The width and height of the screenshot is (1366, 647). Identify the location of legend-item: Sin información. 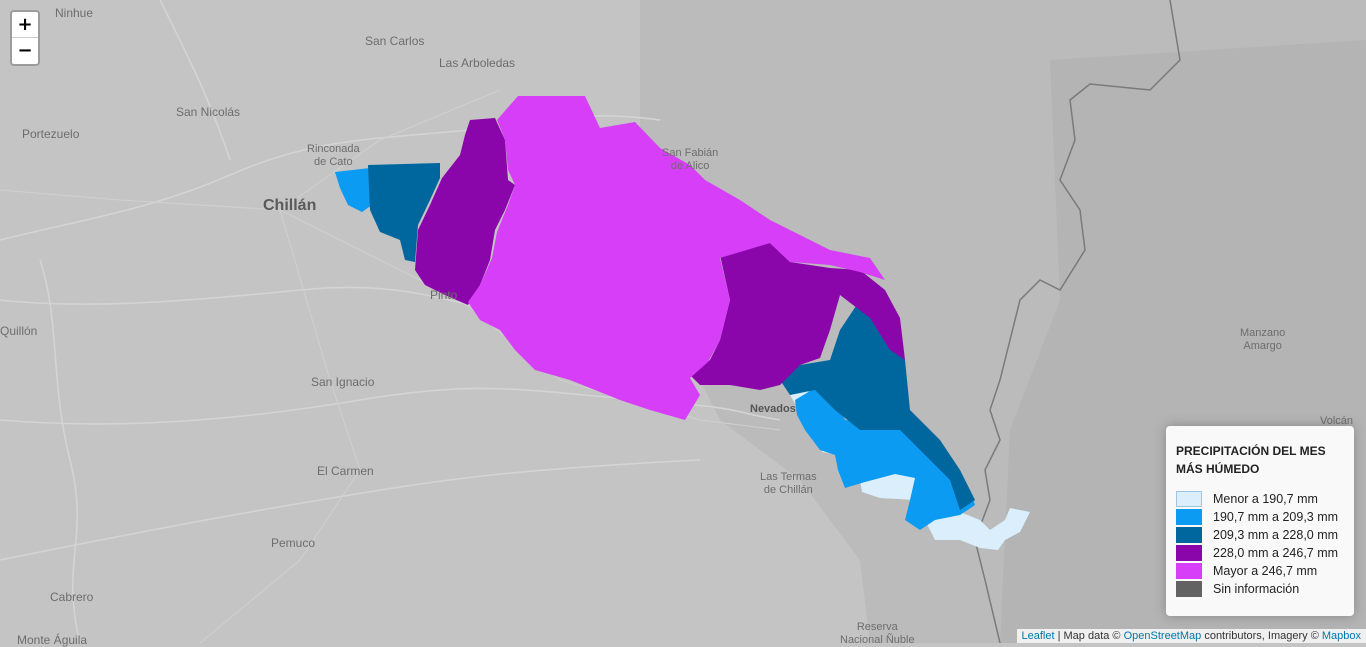
(1260, 589).